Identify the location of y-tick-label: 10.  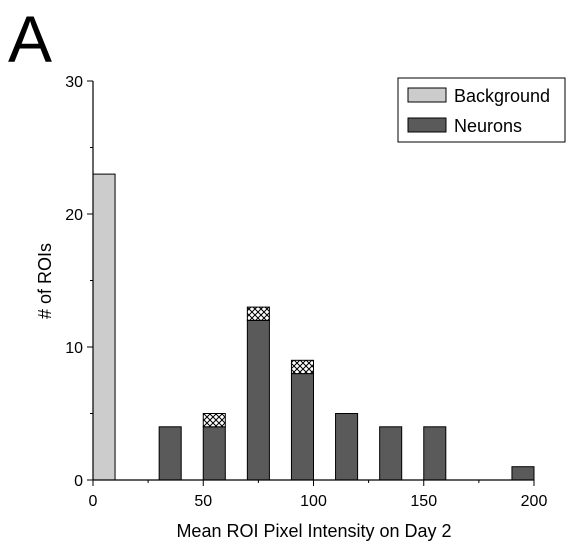
(74, 348).